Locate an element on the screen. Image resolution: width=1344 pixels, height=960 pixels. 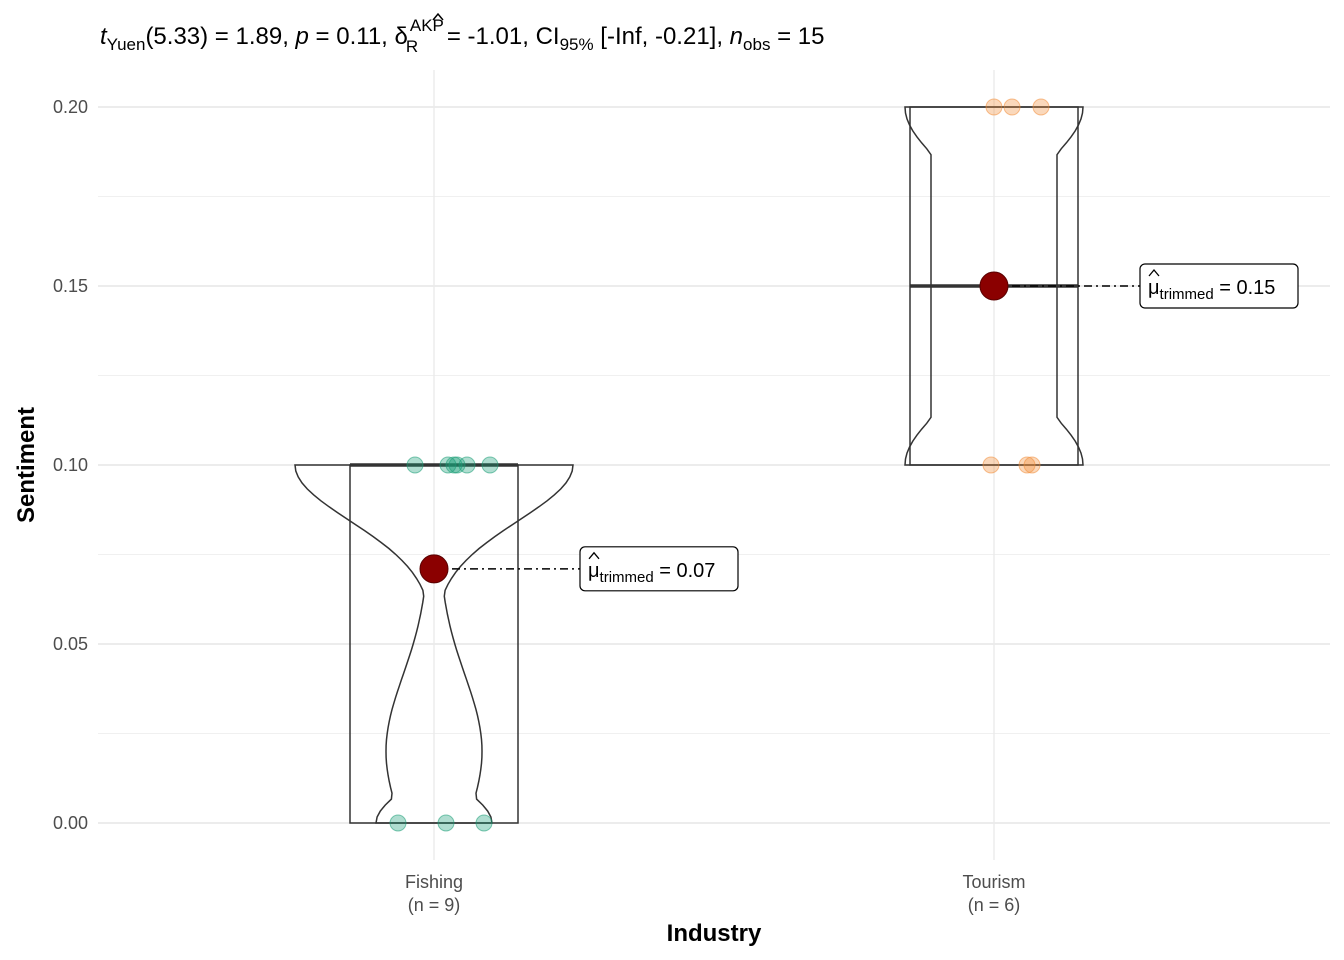
y-tick-label: 0.20 is located at coordinates (70, 107).